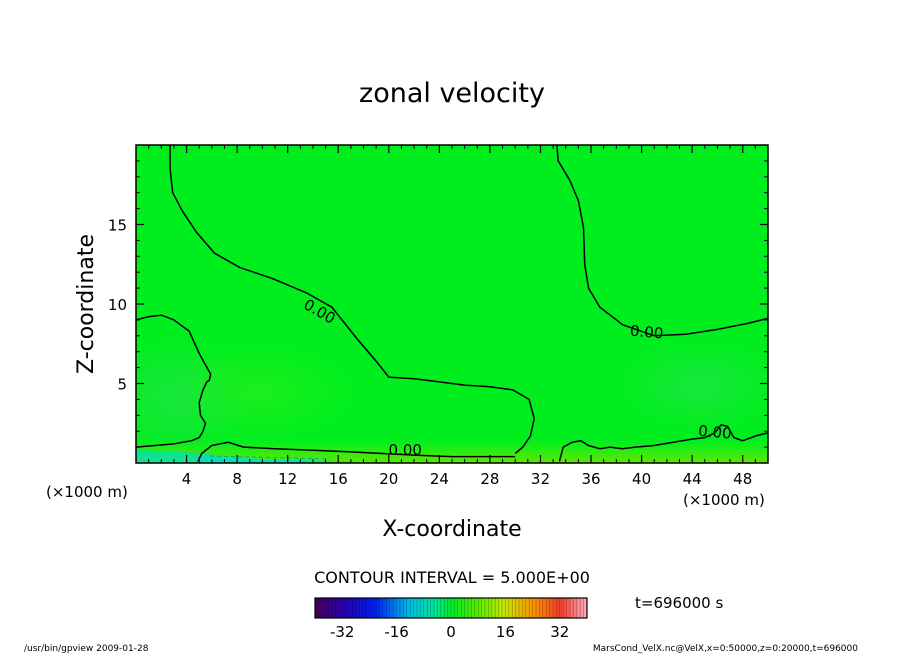 This screenshot has width=904, height=654. Describe the element at coordinates (237, 479) in the screenshot. I see `x-tick-label: 8` at that location.